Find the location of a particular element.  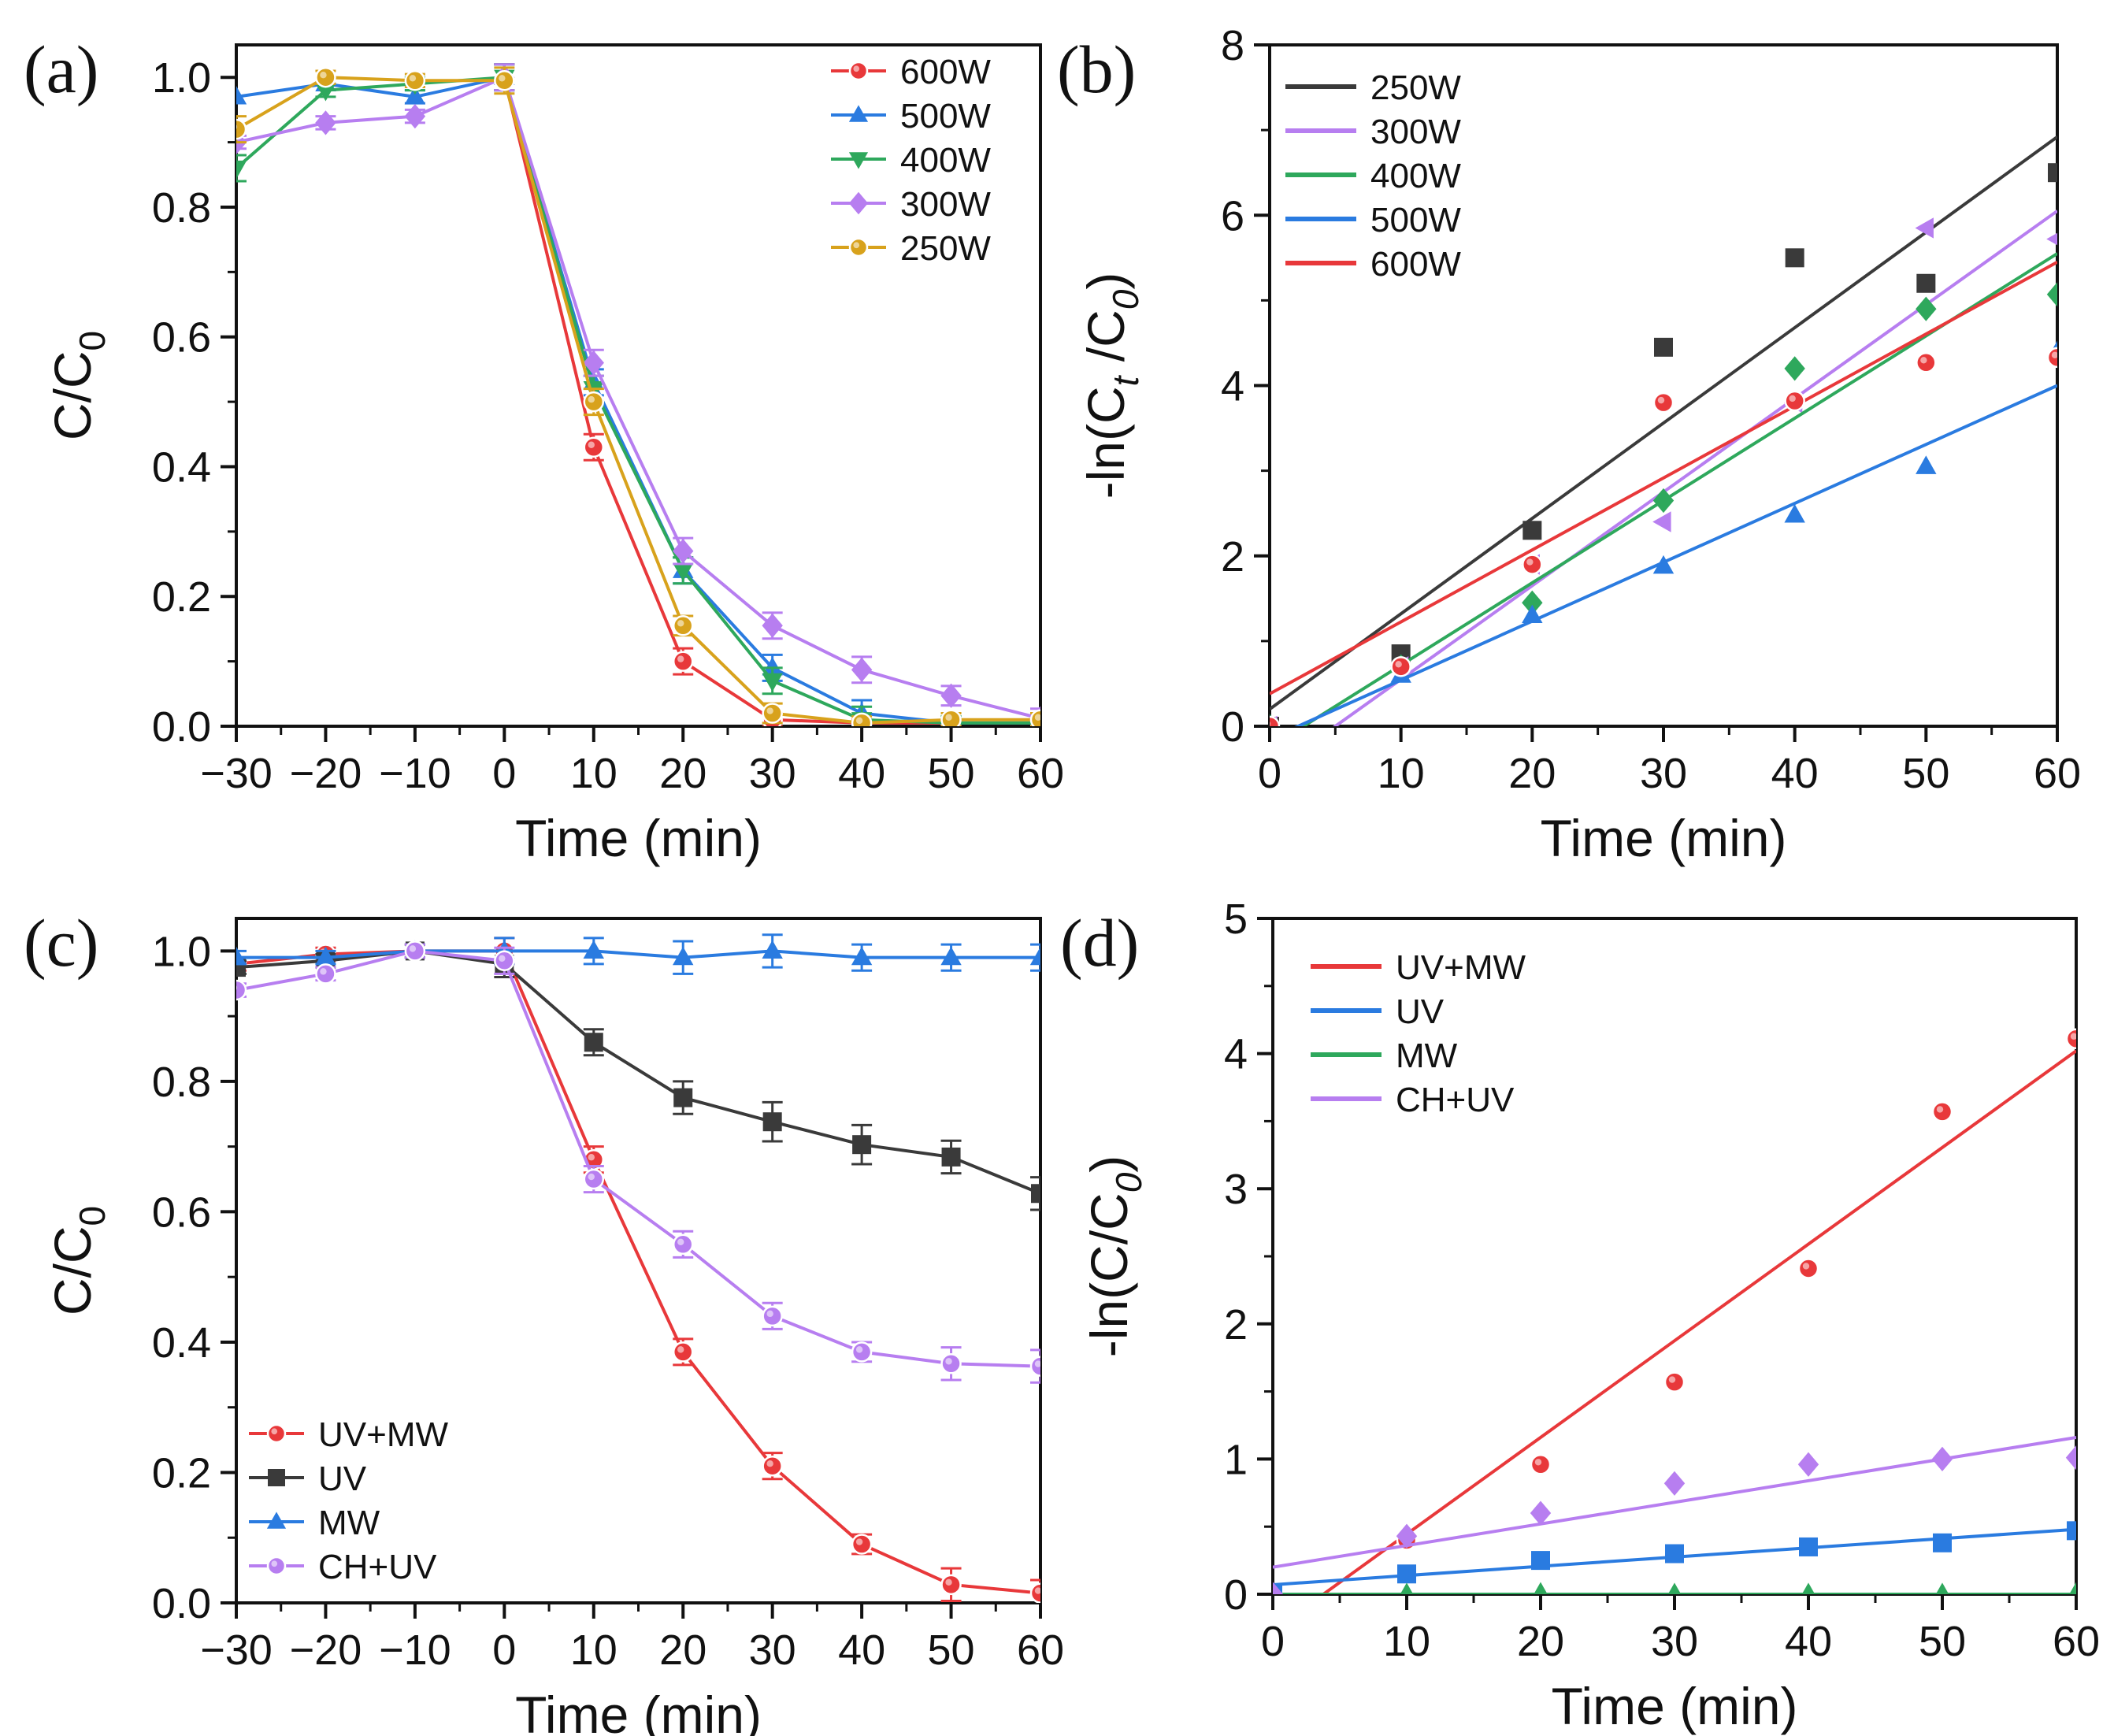

series-mw is located at coordinates (1675, 1588).